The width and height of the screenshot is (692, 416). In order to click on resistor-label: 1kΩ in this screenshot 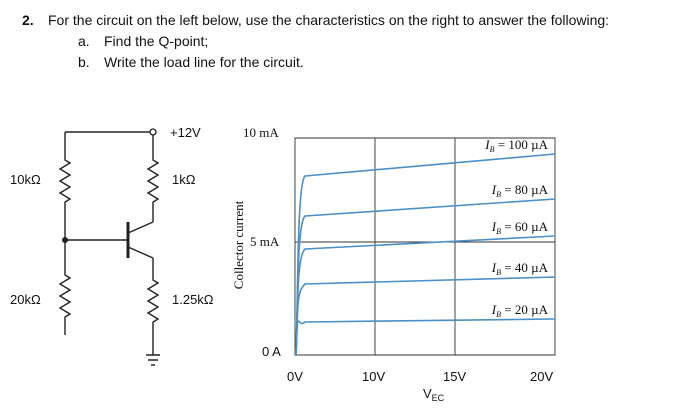, I will do `click(184, 179)`.